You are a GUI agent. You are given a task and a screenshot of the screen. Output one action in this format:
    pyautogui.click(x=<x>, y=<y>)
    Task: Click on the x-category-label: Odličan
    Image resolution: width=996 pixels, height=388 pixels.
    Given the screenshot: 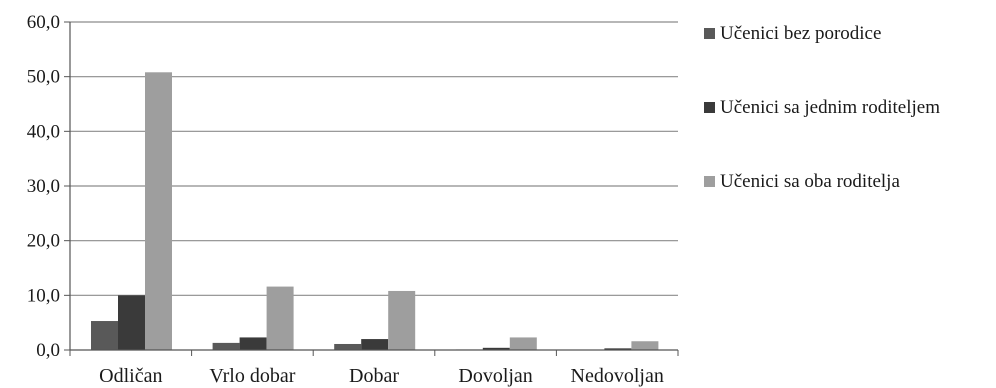 What is the action you would take?
    pyautogui.click(x=130, y=376)
    